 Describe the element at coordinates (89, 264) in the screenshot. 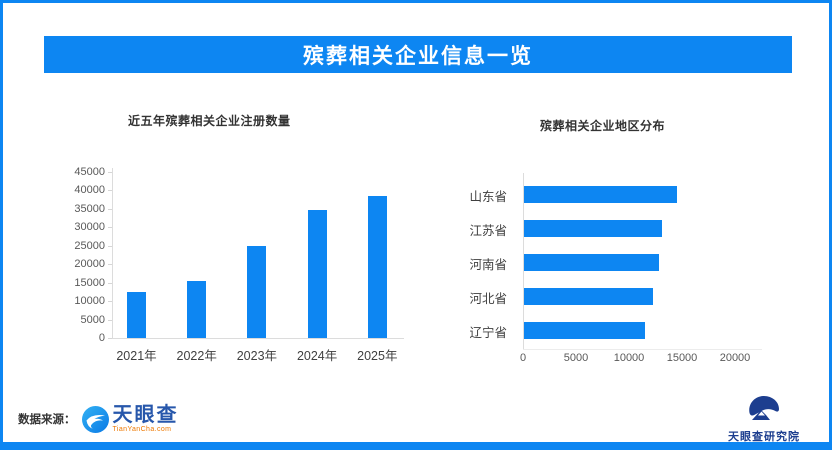

I see `y-axis-tick-label: 20000` at that location.